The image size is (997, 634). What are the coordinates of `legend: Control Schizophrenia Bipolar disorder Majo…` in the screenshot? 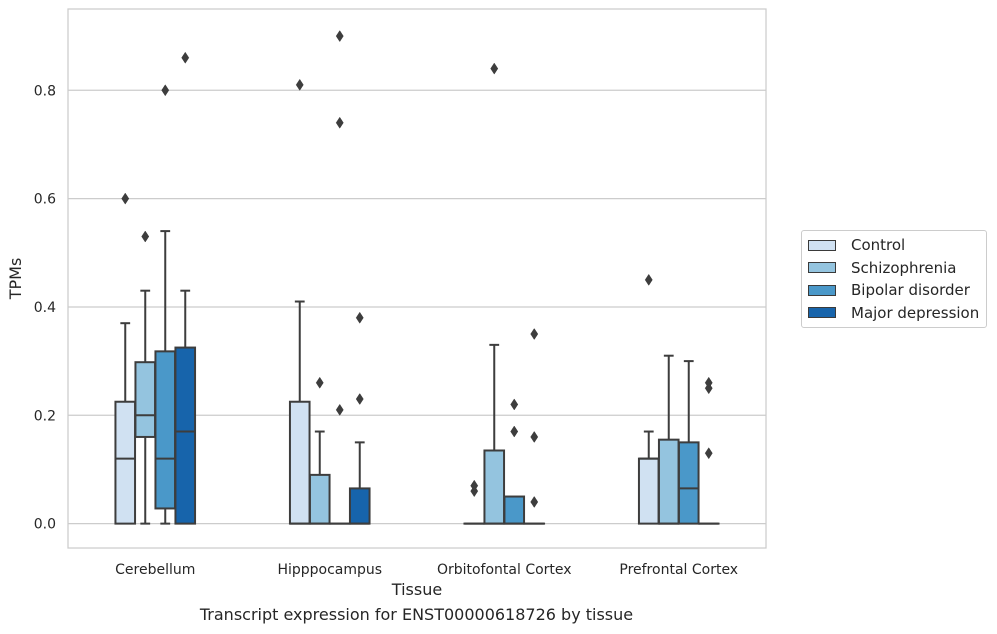 It's located at (894, 279).